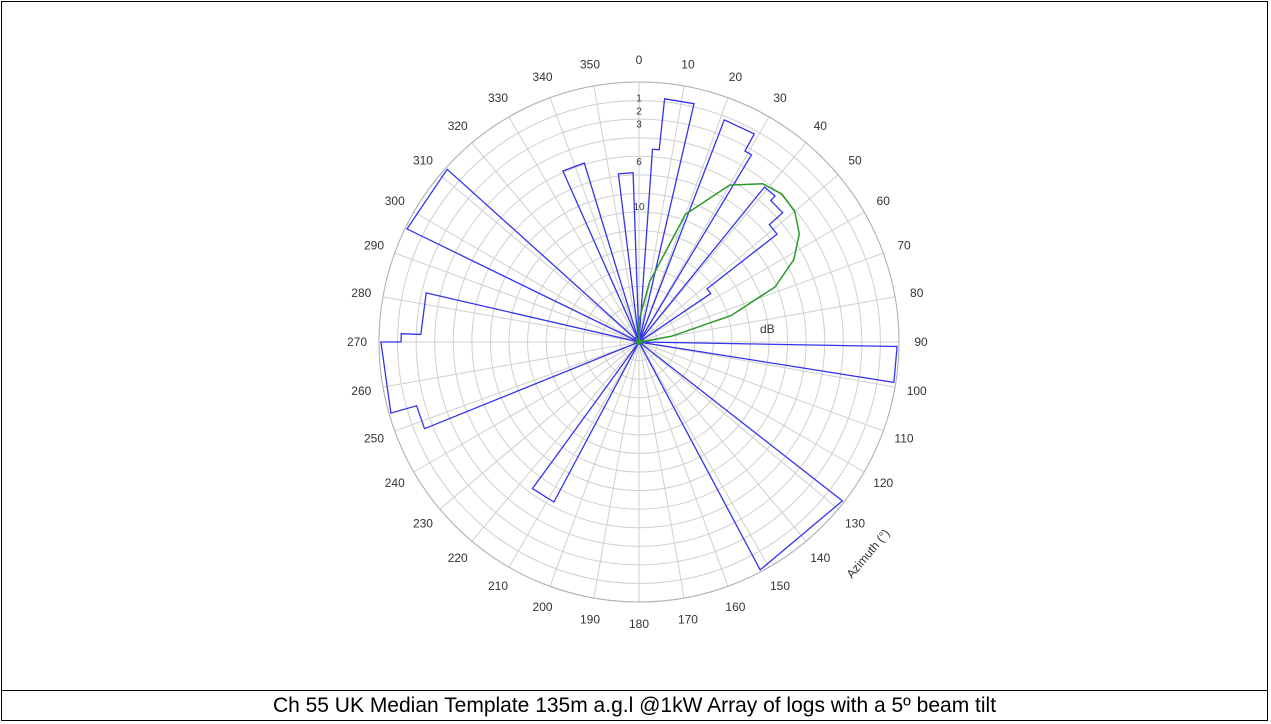  What do you see at coordinates (917, 293) in the screenshot?
I see `angle-tick-label: 80` at bounding box center [917, 293].